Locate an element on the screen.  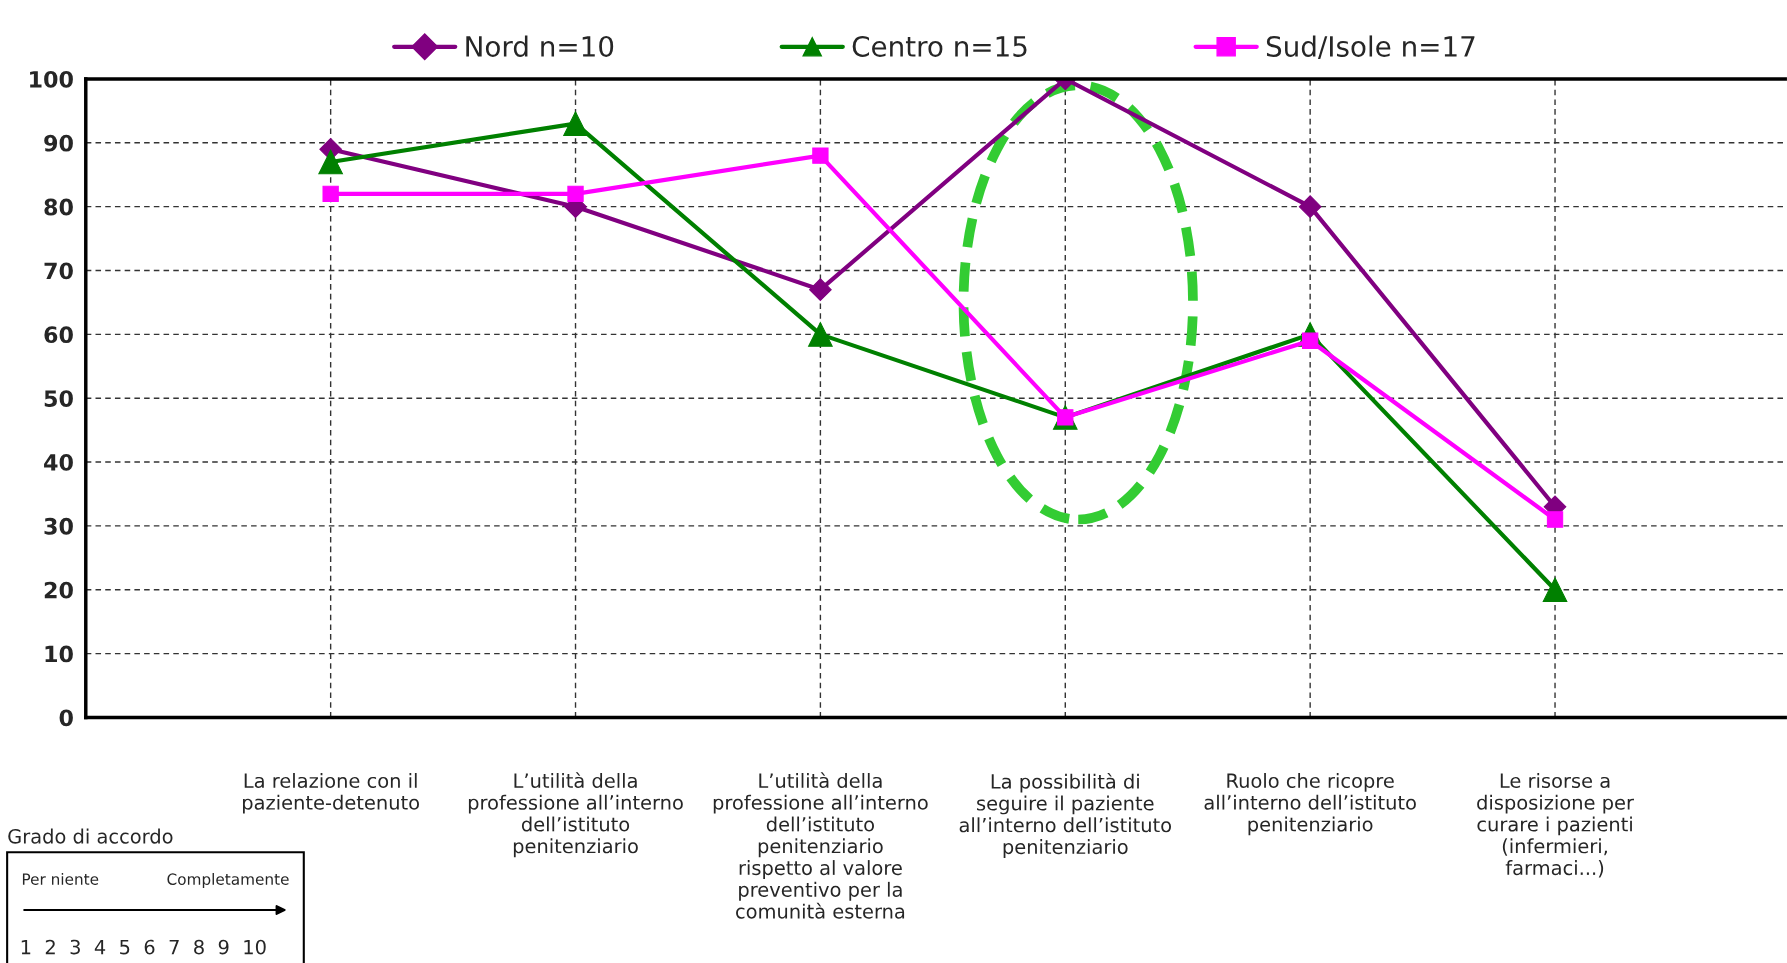
text: Per niente is located at coordinates (60, 879).